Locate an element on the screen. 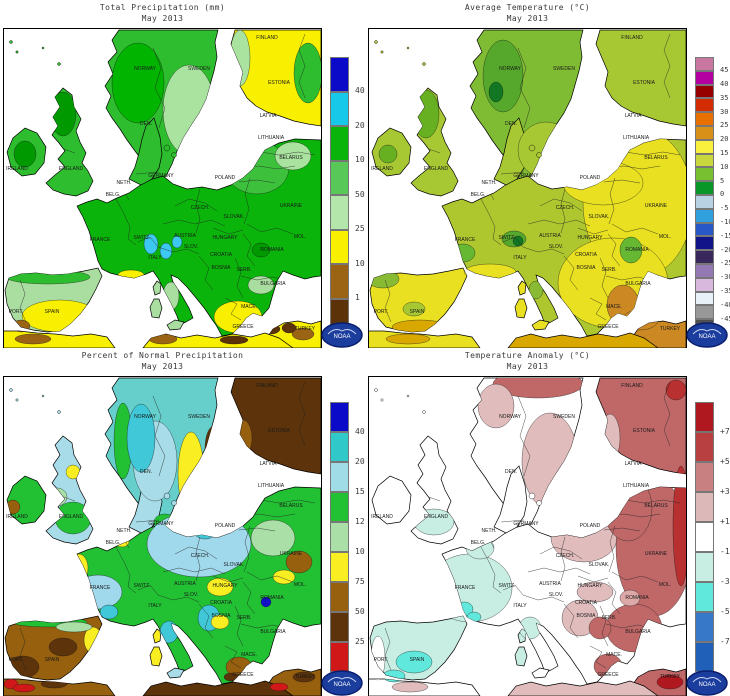 The image size is (730, 696). legend-tick-label: 25 is located at coordinates (360, 229).